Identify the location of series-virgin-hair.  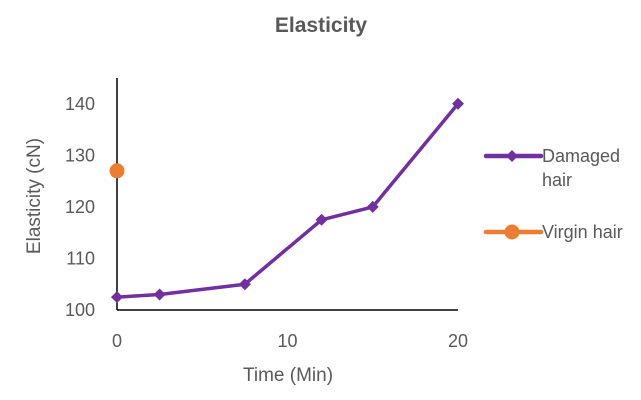
(117, 171).